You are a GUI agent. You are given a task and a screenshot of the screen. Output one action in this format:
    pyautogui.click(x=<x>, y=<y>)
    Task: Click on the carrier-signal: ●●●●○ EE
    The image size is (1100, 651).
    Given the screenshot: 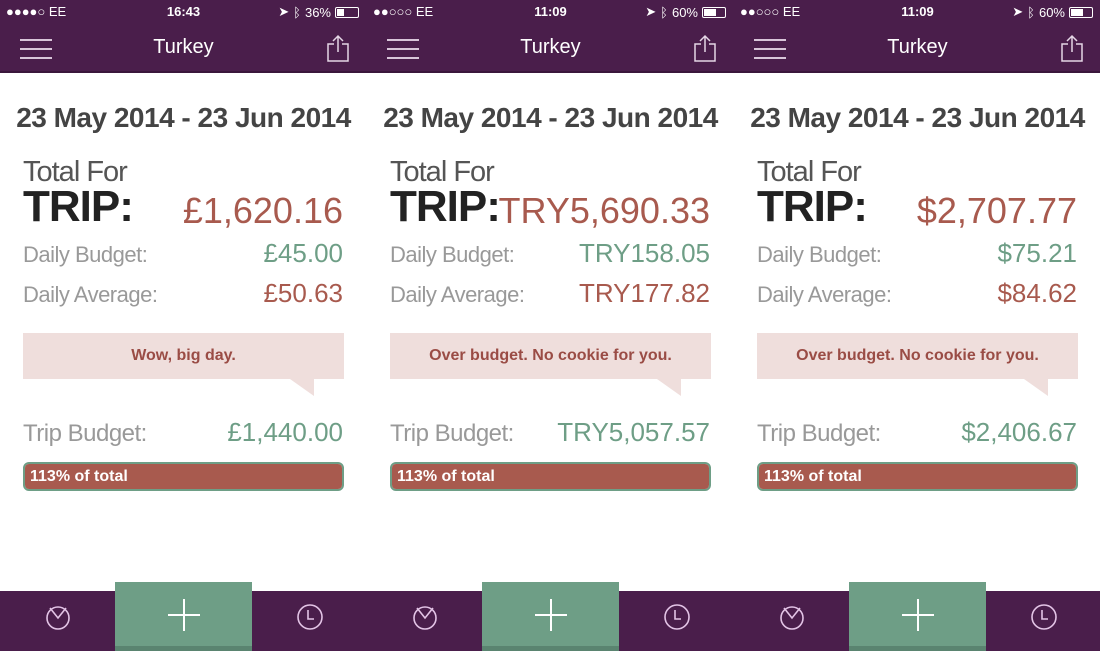 What is the action you would take?
    pyautogui.click(x=36, y=11)
    